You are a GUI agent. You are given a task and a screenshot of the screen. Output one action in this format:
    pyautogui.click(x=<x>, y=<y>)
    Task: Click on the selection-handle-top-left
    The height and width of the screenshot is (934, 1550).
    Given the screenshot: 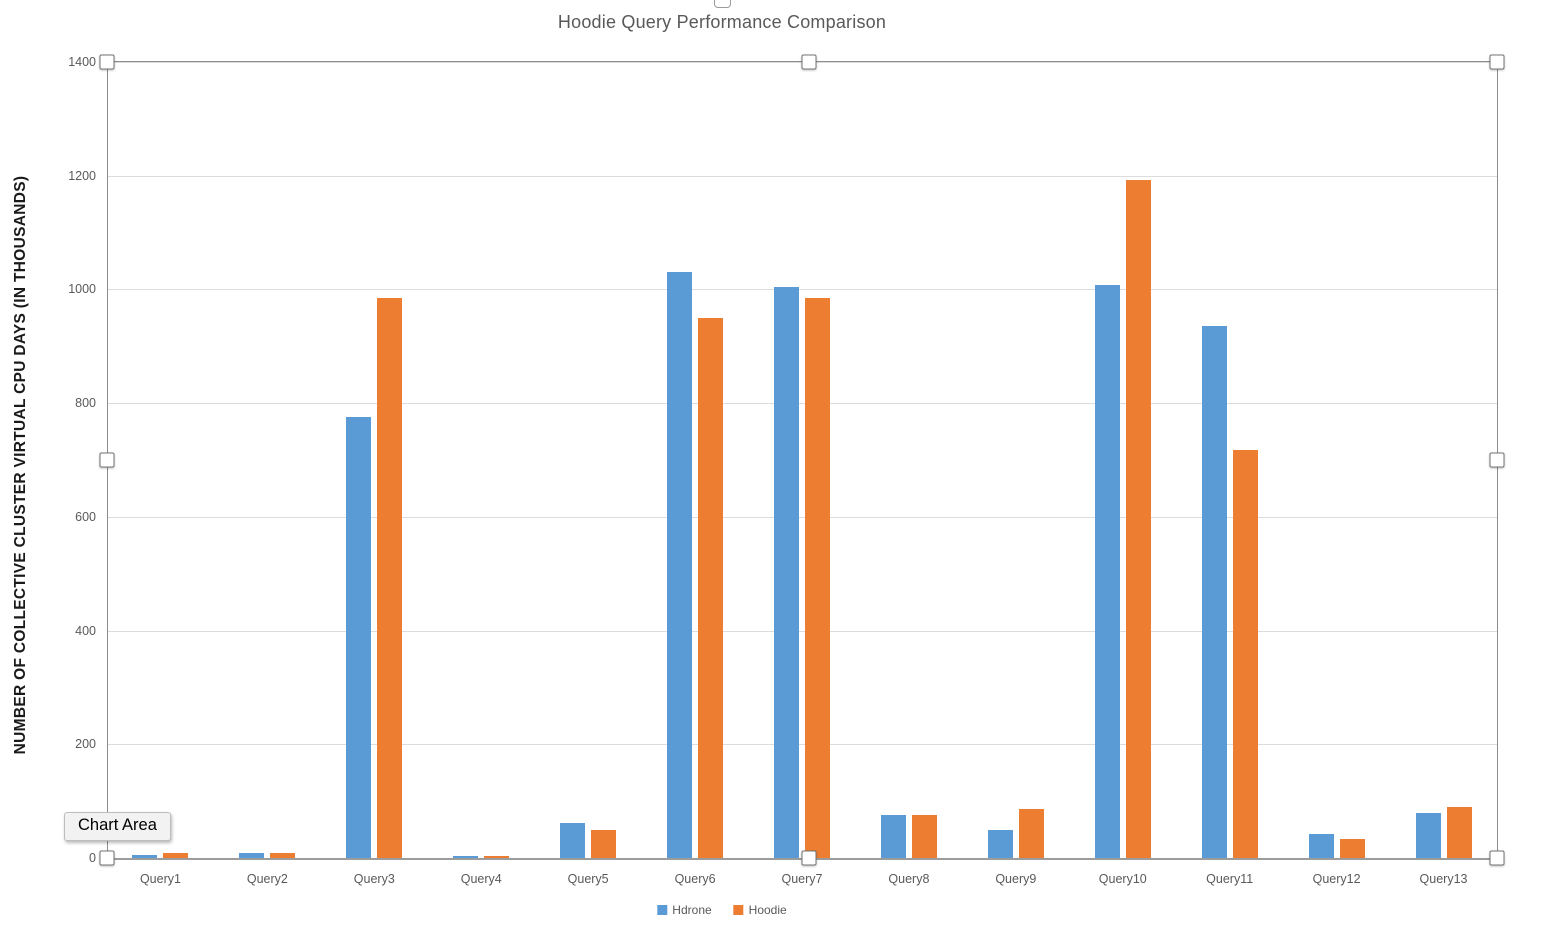 What is the action you would take?
    pyautogui.click(x=107, y=62)
    